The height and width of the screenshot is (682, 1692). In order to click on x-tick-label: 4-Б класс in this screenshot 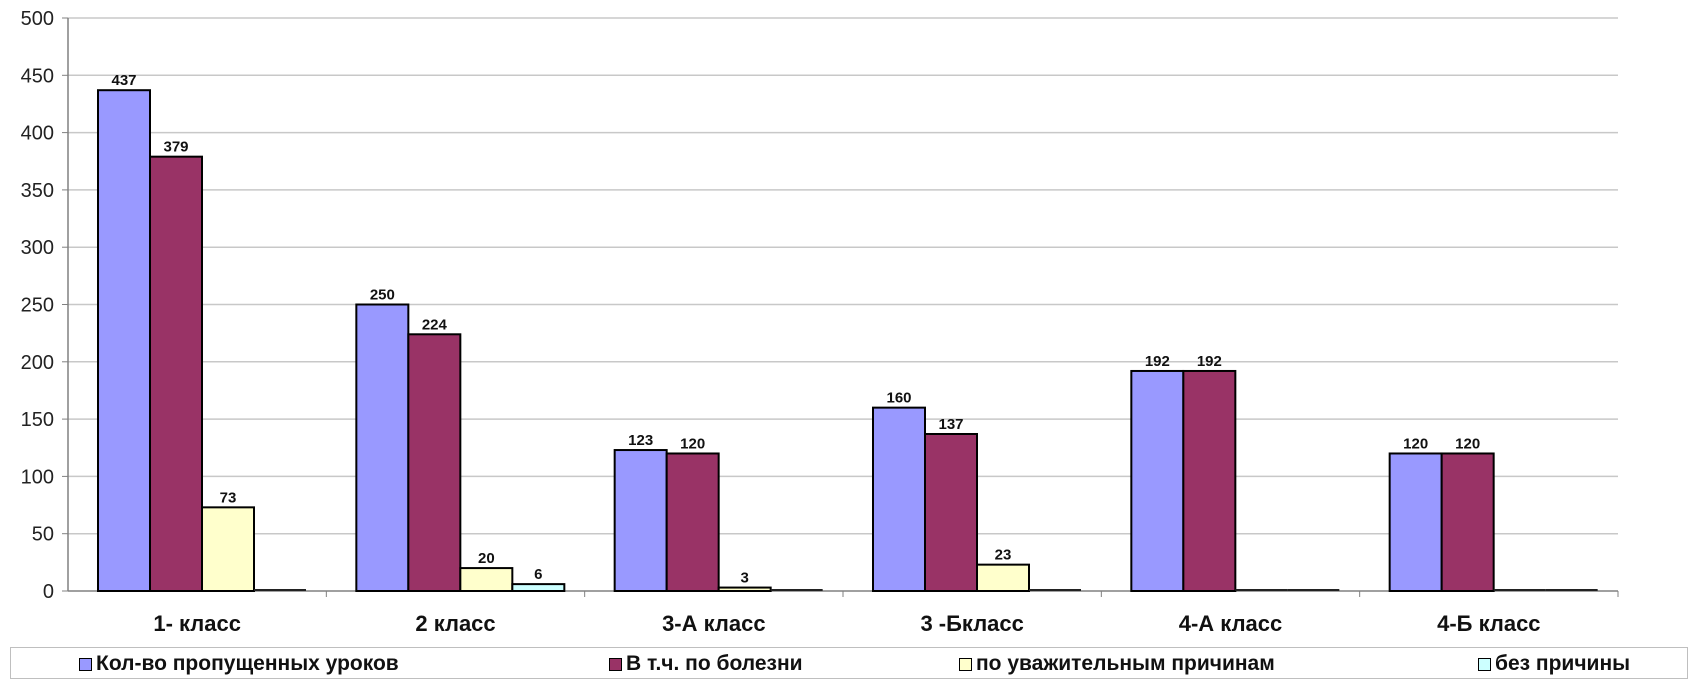, I will do `click(1488, 623)`.